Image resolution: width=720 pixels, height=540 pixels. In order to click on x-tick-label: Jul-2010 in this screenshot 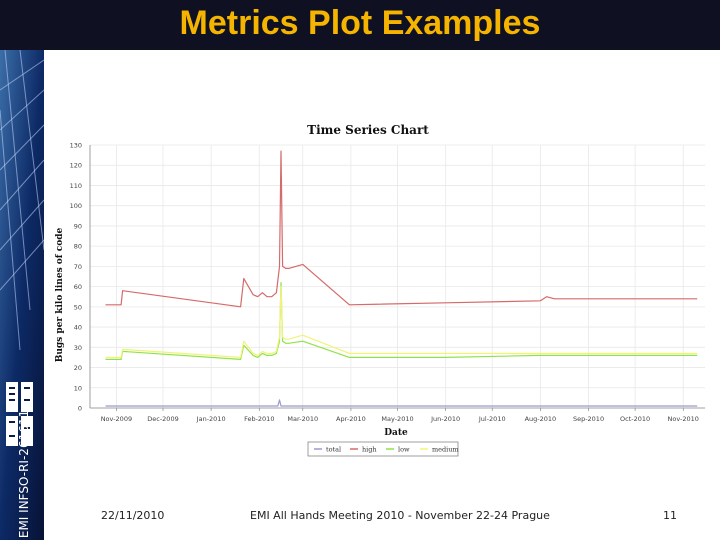, I will do `click(492, 419)`.